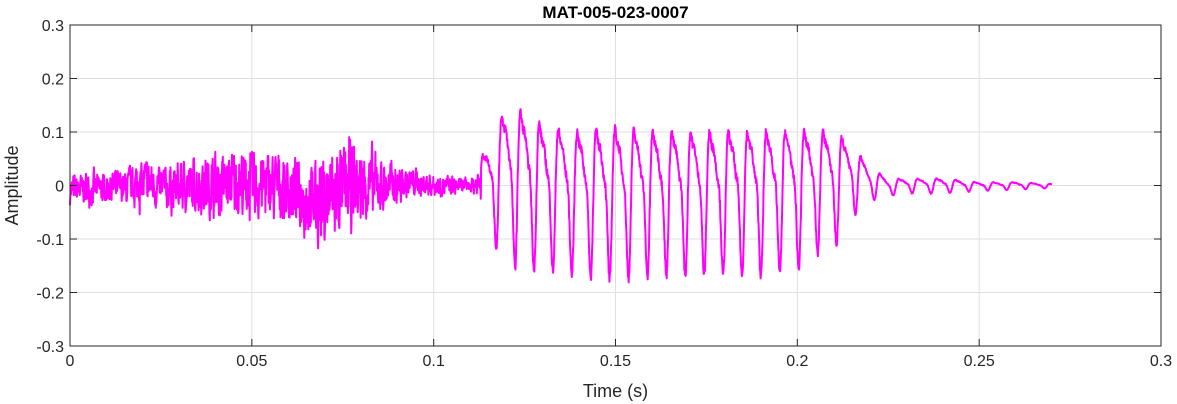 The image size is (1177, 404). Describe the element at coordinates (615, 12) in the screenshot. I see `chart-title: MAT-005-023-0007` at that location.